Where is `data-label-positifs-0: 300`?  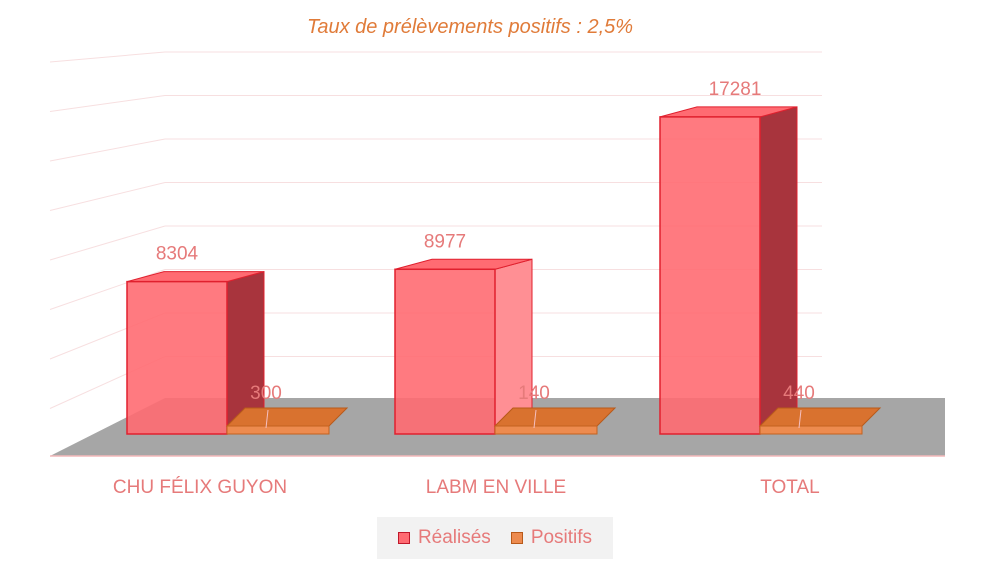 data-label-positifs-0: 300 is located at coordinates (266, 393).